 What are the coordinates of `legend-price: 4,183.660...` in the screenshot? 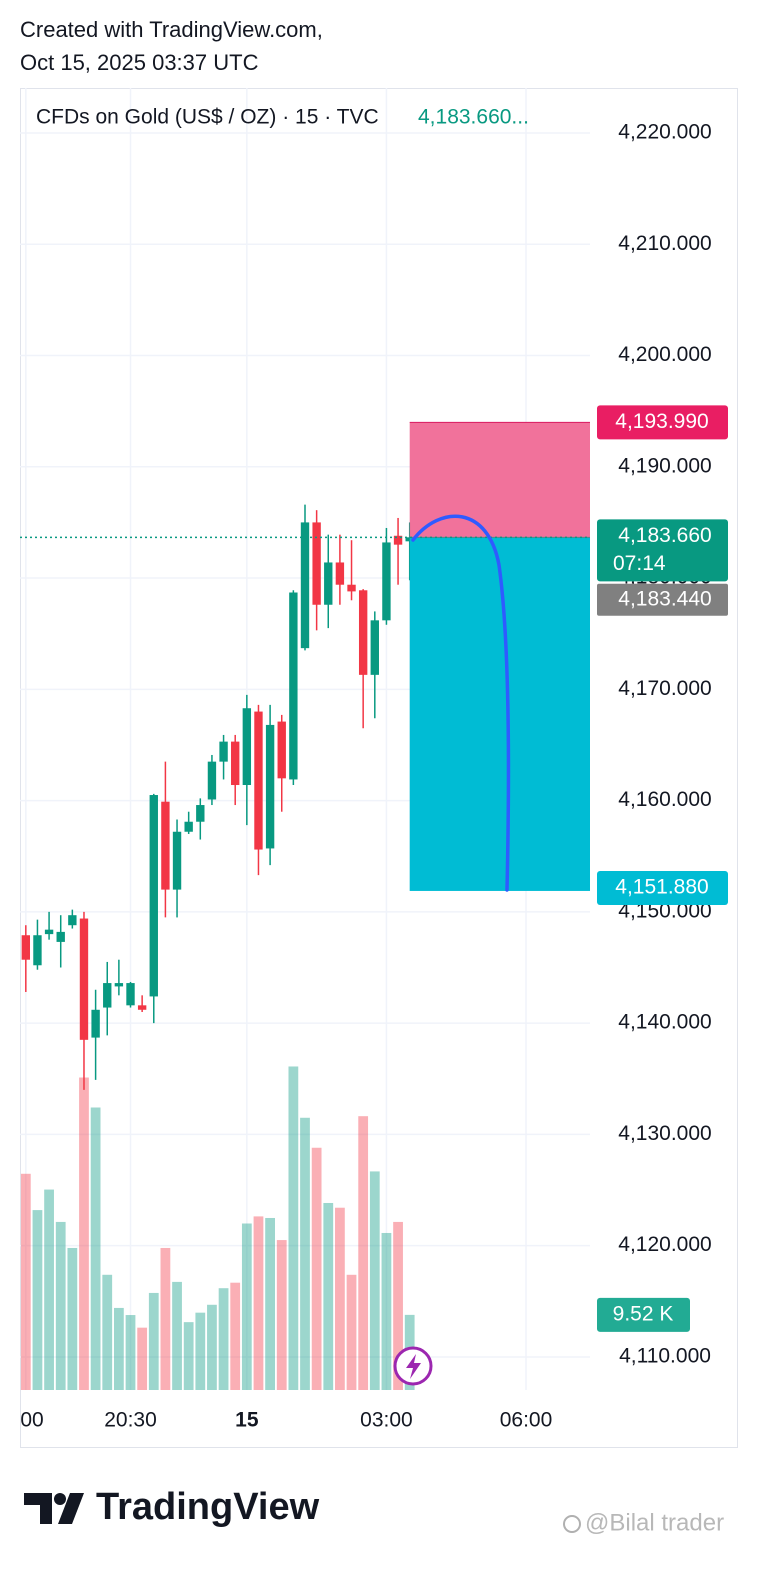 It's located at (473, 117).